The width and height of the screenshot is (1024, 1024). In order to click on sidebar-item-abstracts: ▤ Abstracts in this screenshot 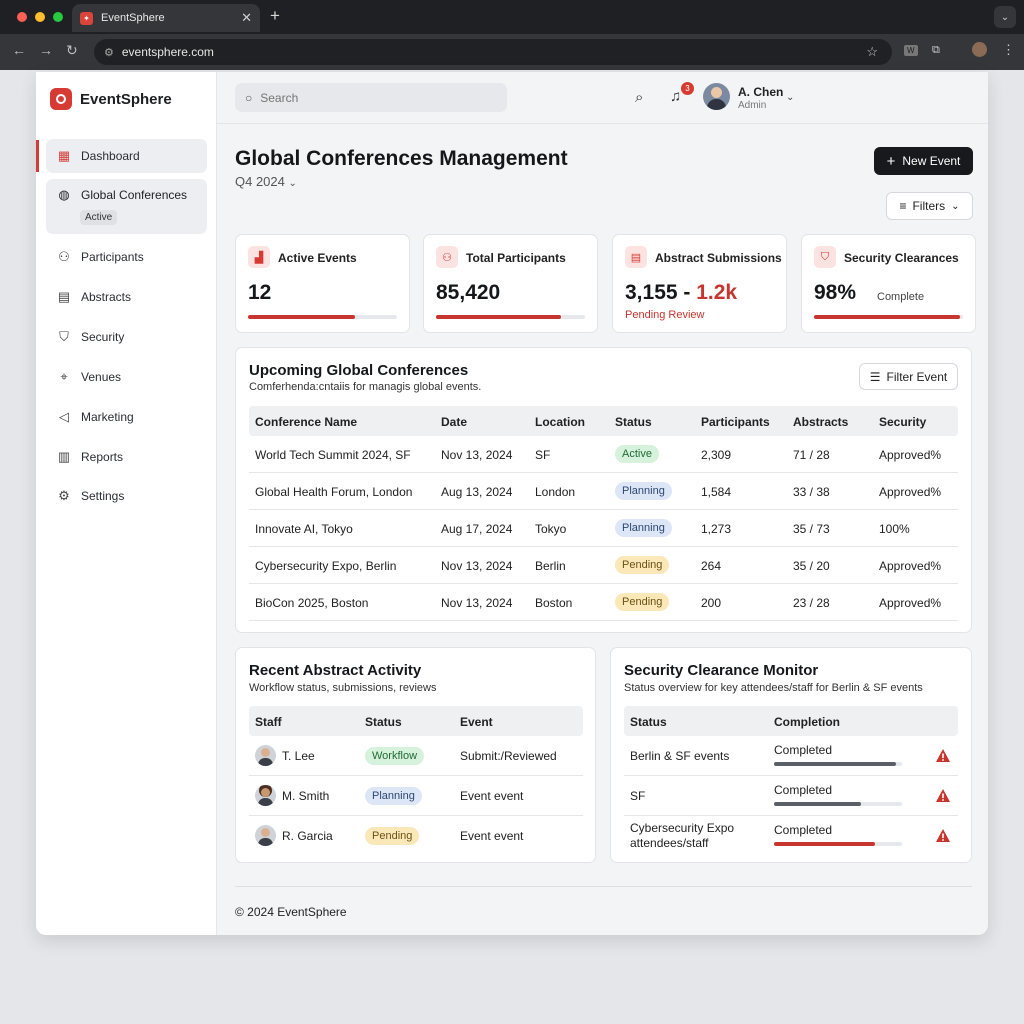, I will do `click(126, 297)`.